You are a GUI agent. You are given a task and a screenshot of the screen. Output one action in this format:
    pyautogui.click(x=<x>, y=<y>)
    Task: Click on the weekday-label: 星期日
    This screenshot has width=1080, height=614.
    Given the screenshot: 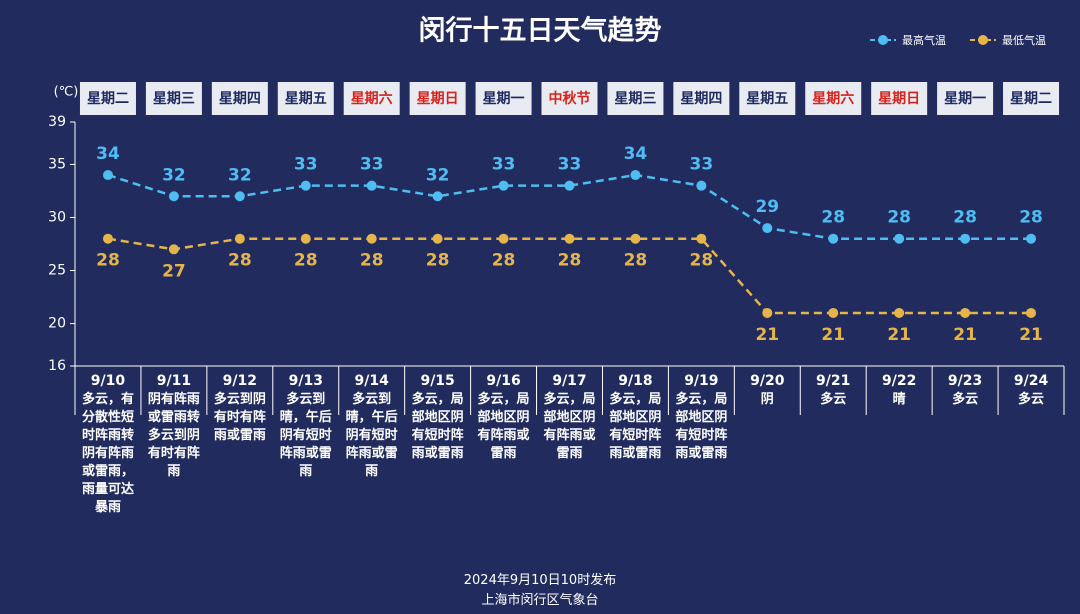 What is the action you would take?
    pyautogui.click(x=899, y=99)
    